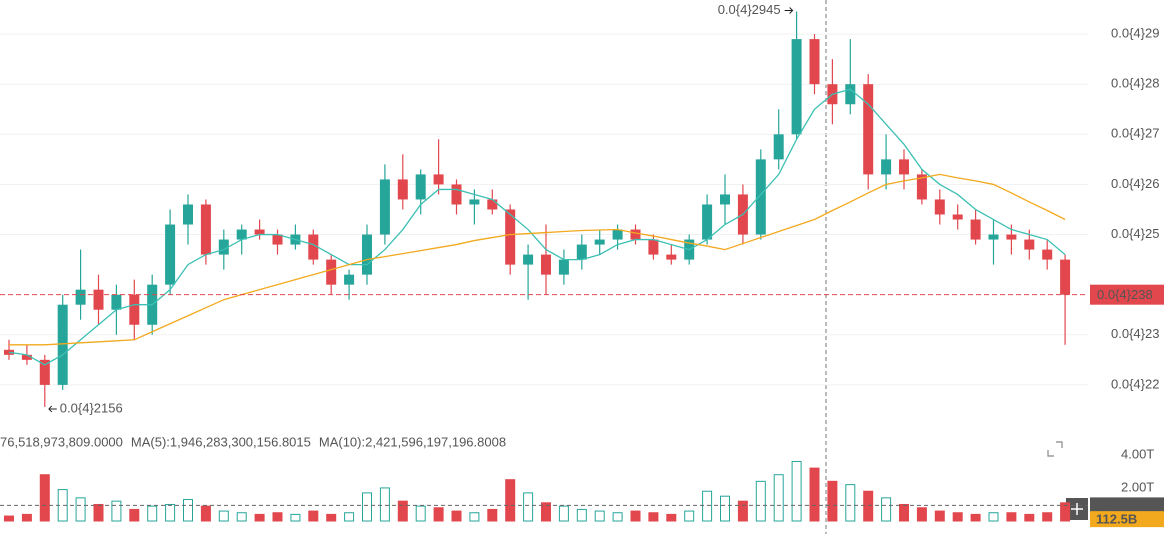 The image size is (1164, 534). What do you see at coordinates (1120, 505) in the screenshot?
I see `volume-marker-label: 943.76B` at bounding box center [1120, 505].